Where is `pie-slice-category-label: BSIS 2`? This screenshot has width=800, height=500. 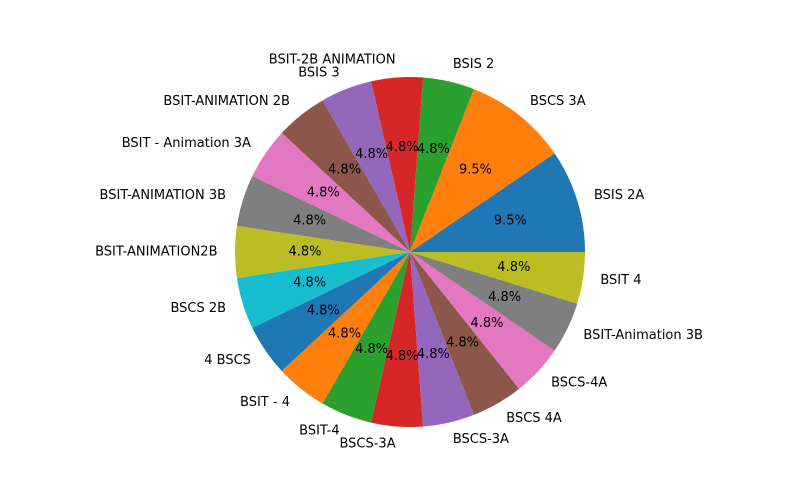 pie-slice-category-label: BSIS 2 is located at coordinates (473, 64).